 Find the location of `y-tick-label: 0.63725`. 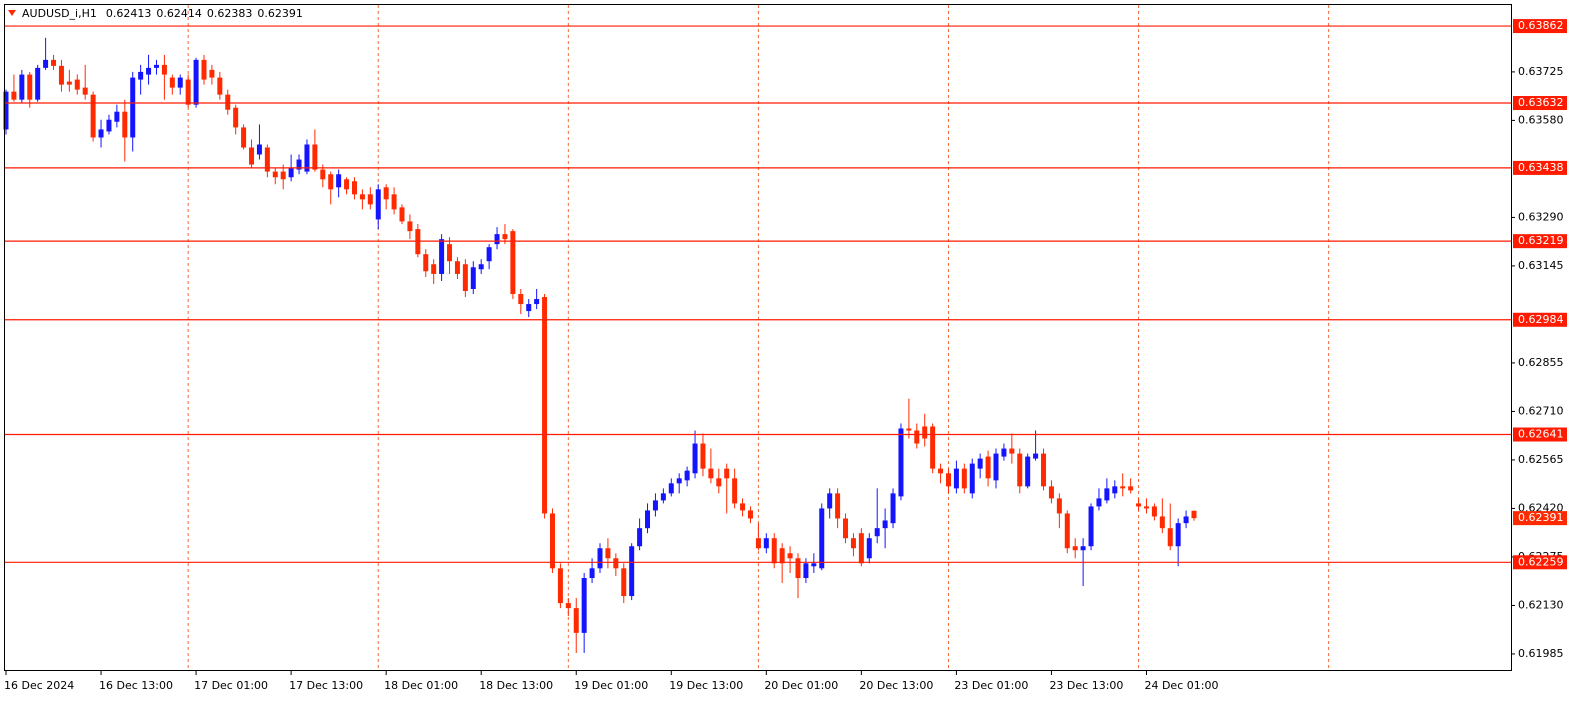

y-tick-label: 0.63725 is located at coordinates (1541, 71).